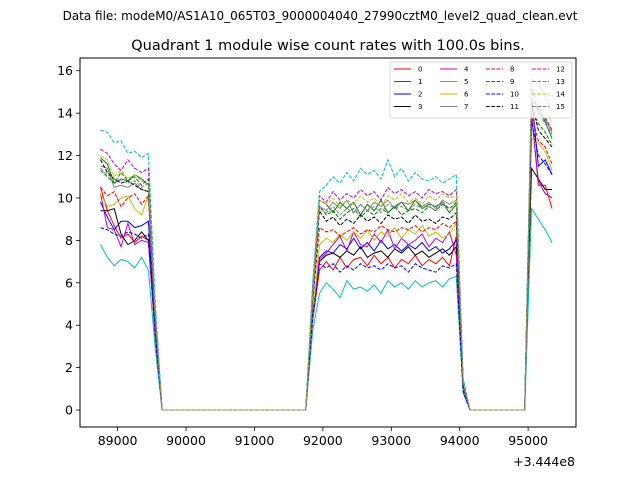  What do you see at coordinates (65, 155) in the screenshot?
I see `y-tick-label: 12` at bounding box center [65, 155].